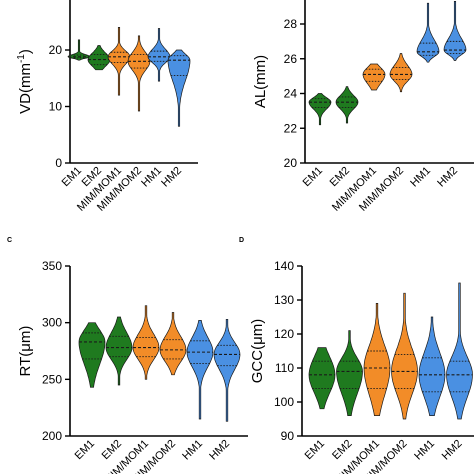  What do you see at coordinates (288, 436) in the screenshot?
I see `y-tick-label: 90` at bounding box center [288, 436].